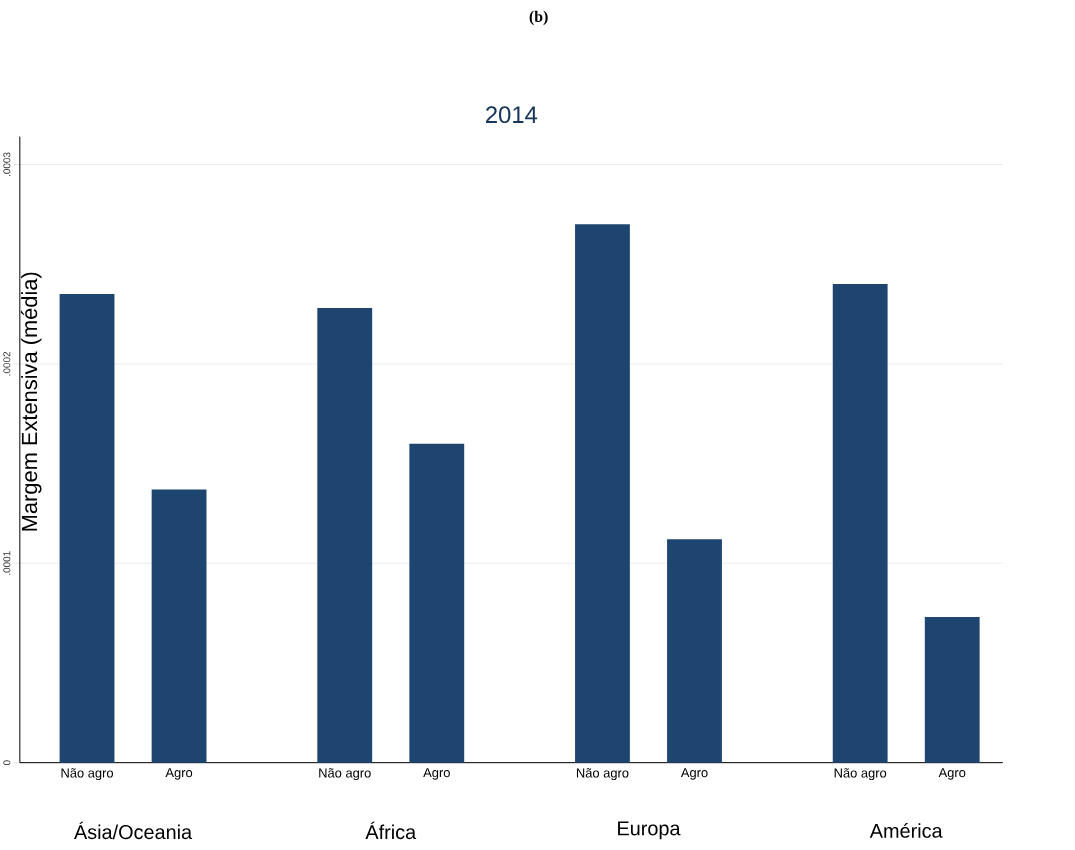 Image resolution: width=1075 pixels, height=850 pixels. I want to click on chart-subtitle: 2014, so click(512, 114).